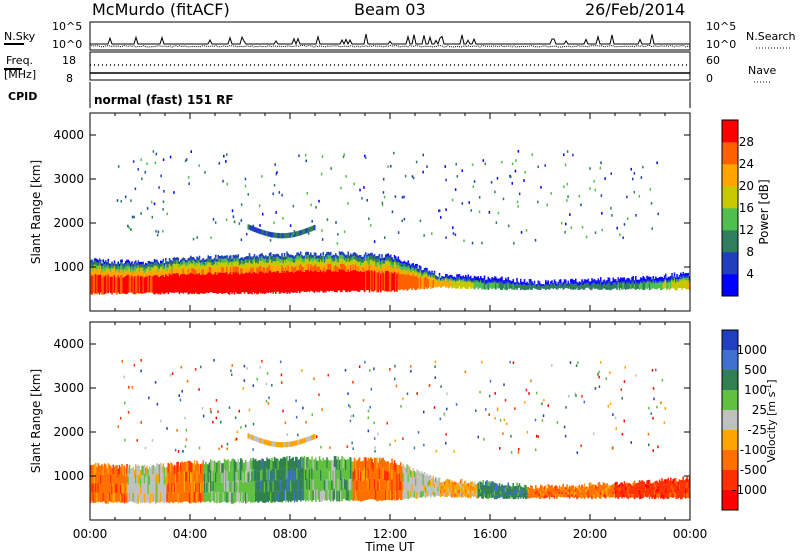 Image resolution: width=800 pixels, height=554 pixels. Describe the element at coordinates (709, 78) in the screenshot. I see `nave-tick-low: 0` at that location.